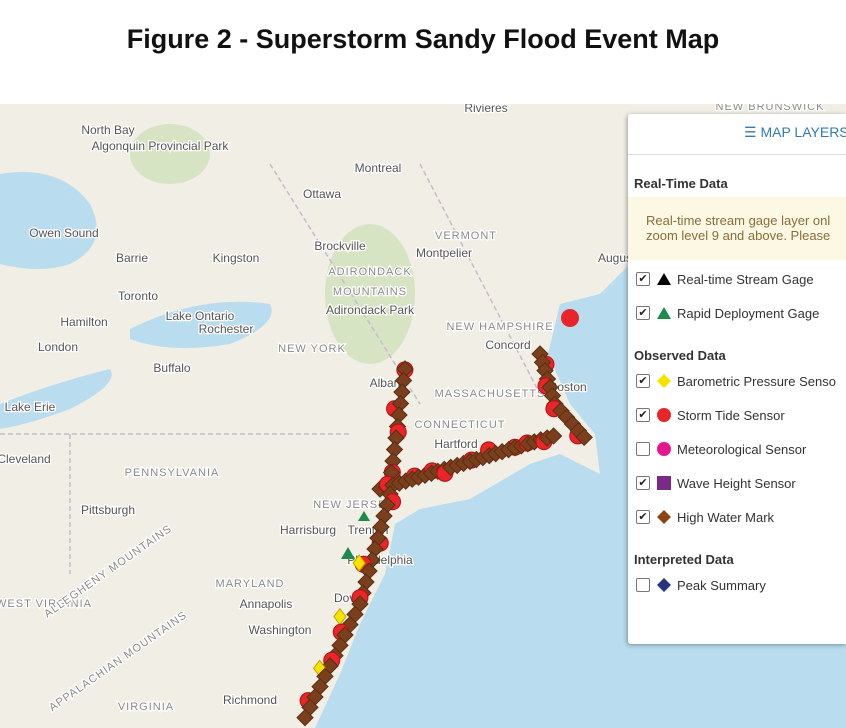 The width and height of the screenshot is (846, 728). What do you see at coordinates (726, 517) in the screenshot?
I see `layer-label: High Water Mark` at bounding box center [726, 517].